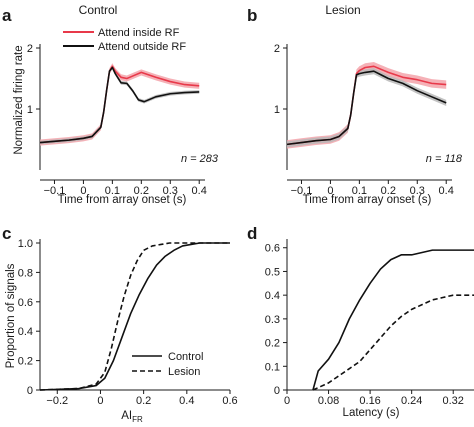  Describe the element at coordinates (112, 191) in the screenshot. I see `panel-a-xtick-label: 0.1` at that location.